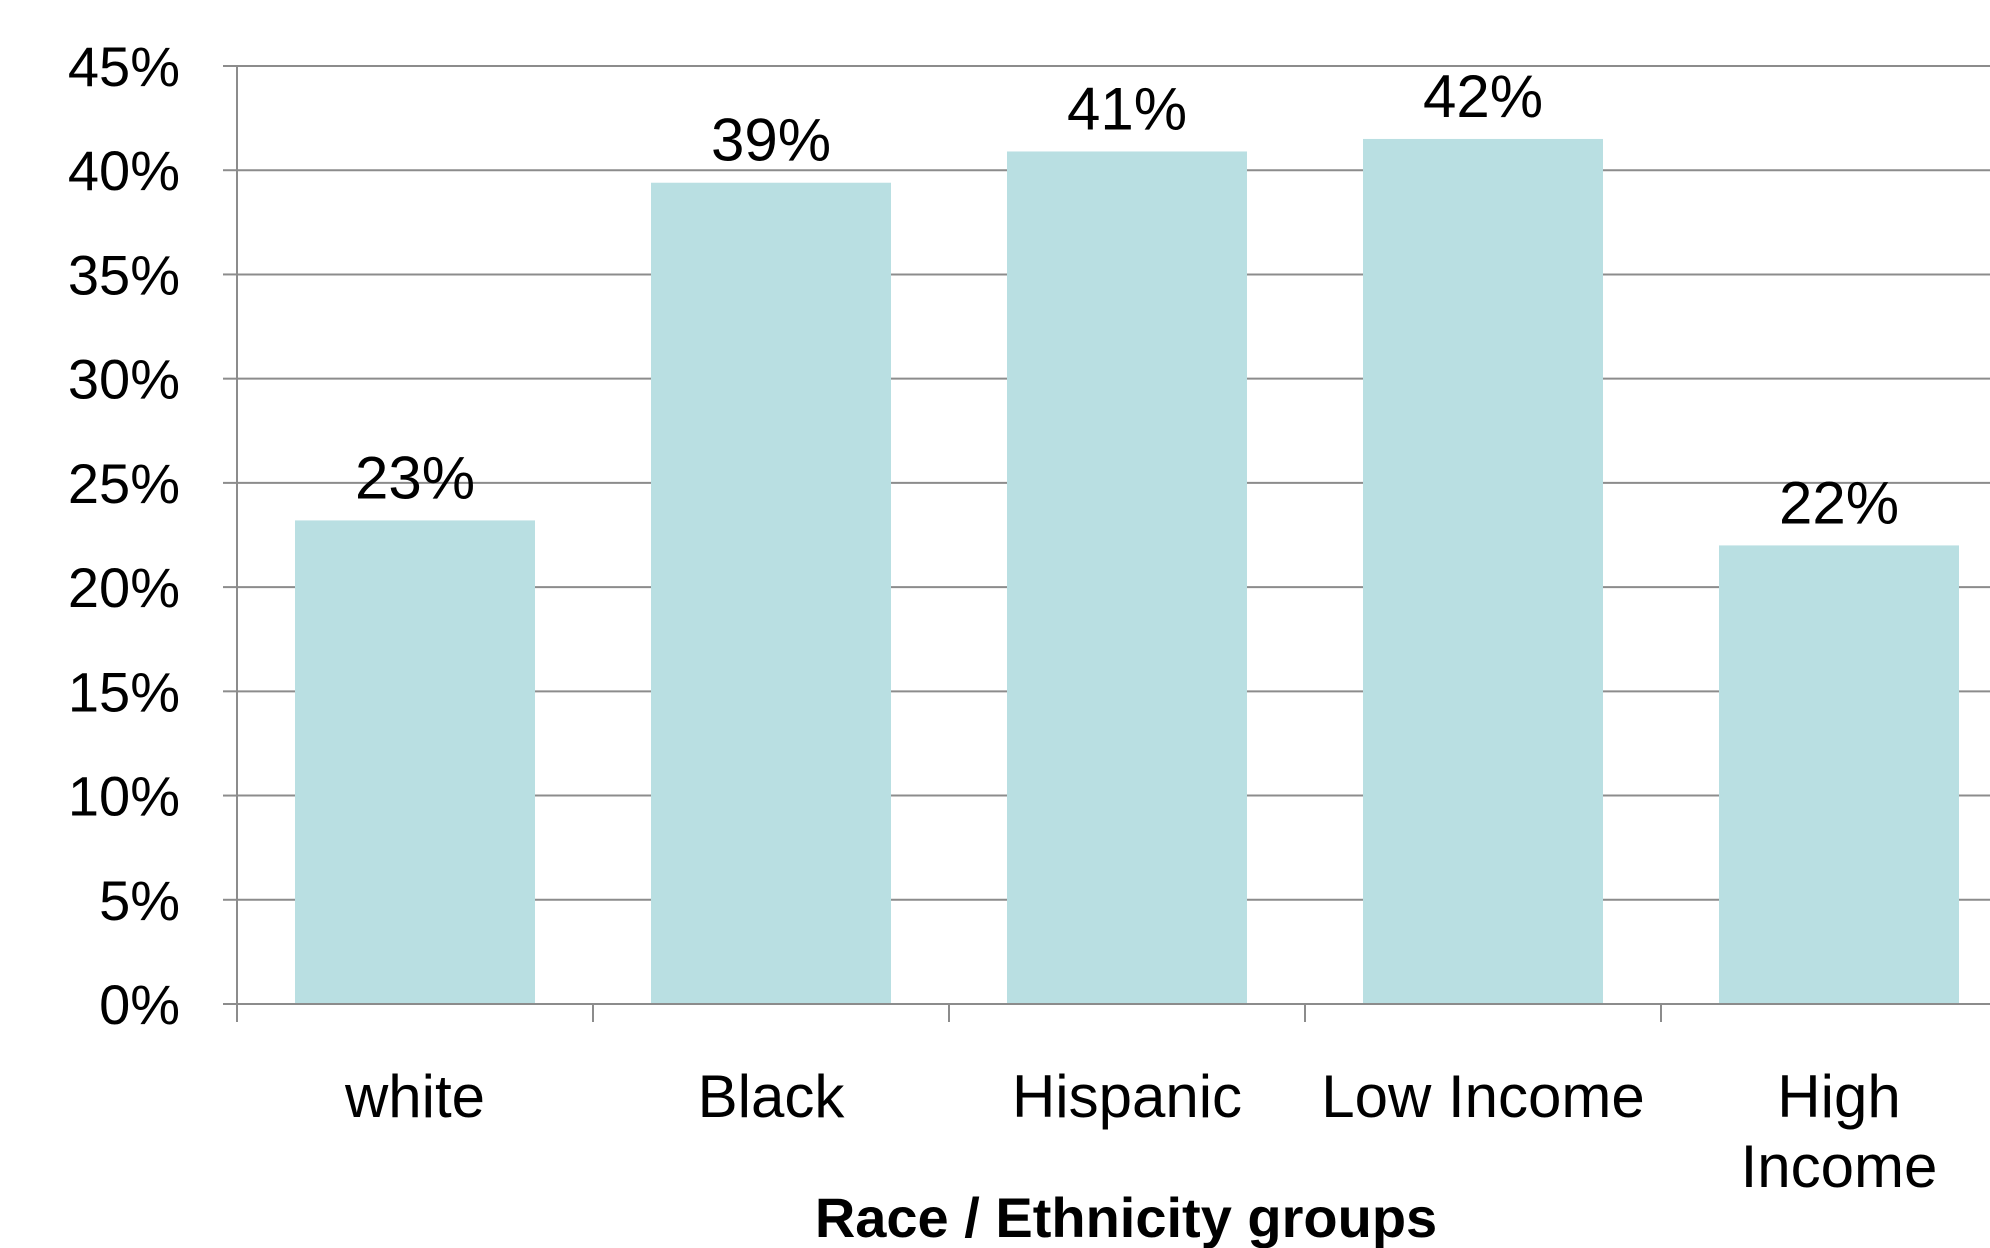  Describe the element at coordinates (1483, 1096) in the screenshot. I see `category-label: Low Income` at that location.